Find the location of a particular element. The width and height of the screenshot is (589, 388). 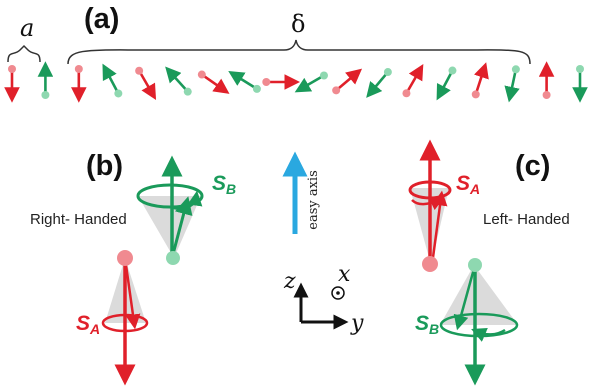

axis-z-label: z is located at coordinates (289, 281).